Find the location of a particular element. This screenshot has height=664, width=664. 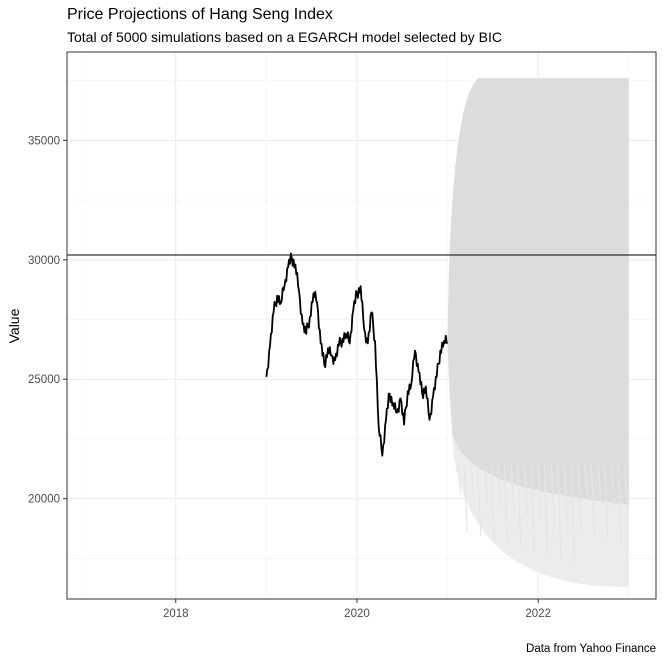

history-series-line is located at coordinates (357, 354).